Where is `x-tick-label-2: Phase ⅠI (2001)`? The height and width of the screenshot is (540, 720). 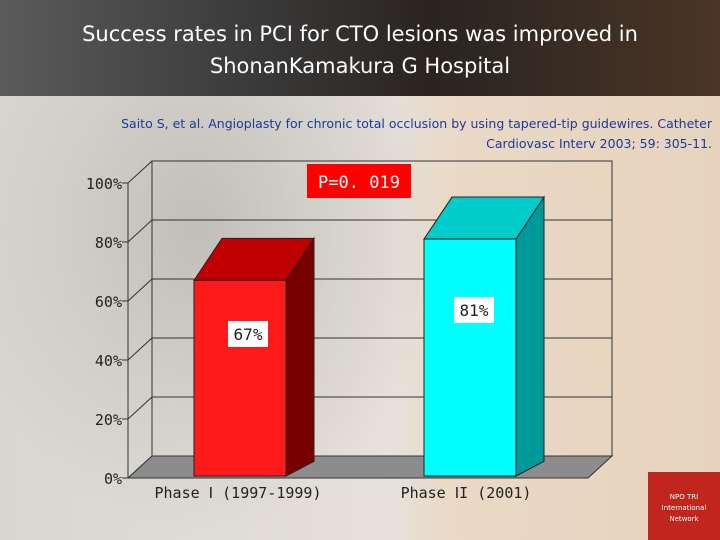 x-tick-label-2: Phase ⅠI (2001) is located at coordinates (466, 493).